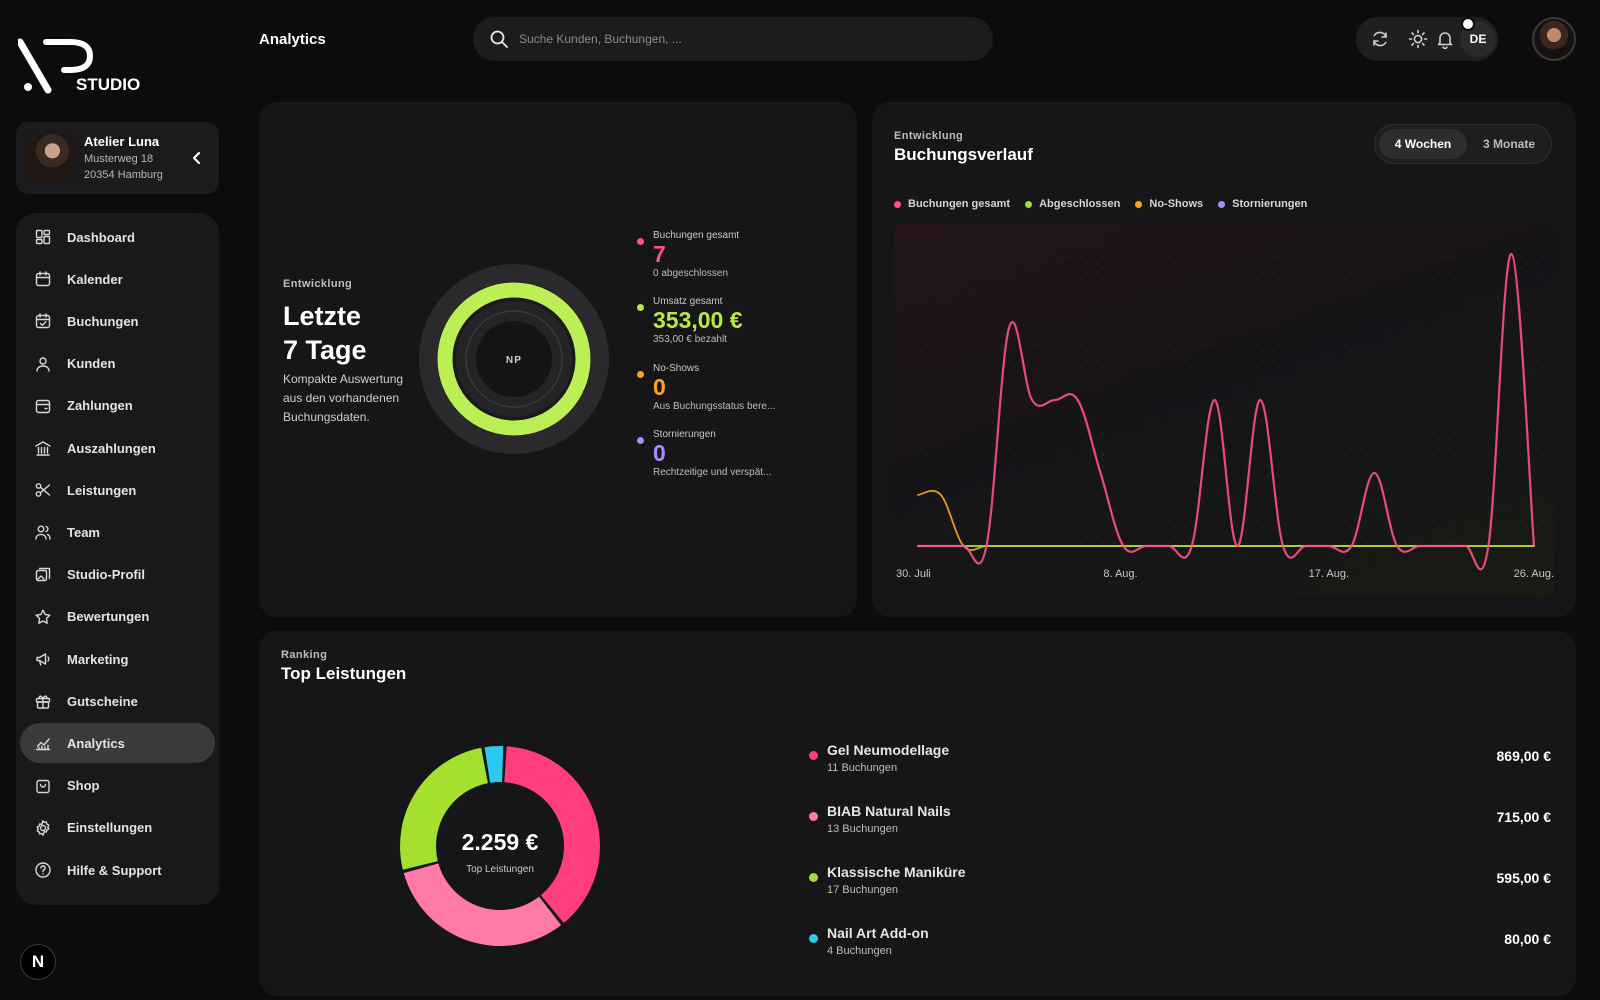 This screenshot has width=1600, height=1000. I want to click on x-tick-label: 17. Aug., so click(1329, 574).